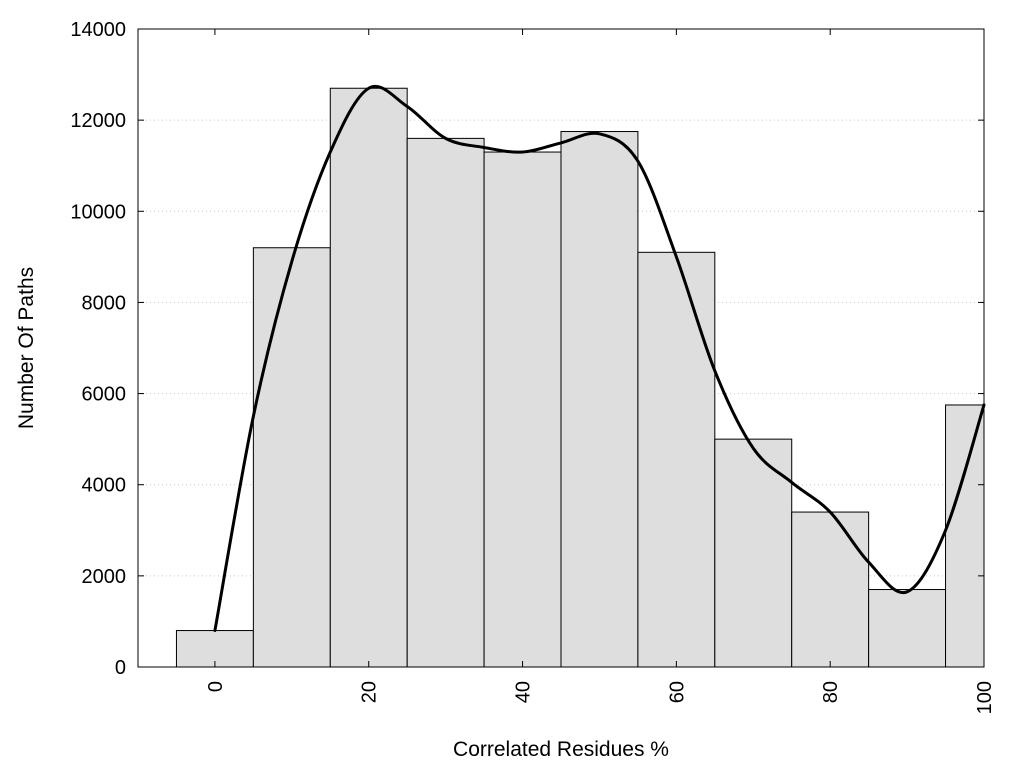  I want to click on x-tick-label: 20, so click(370, 692).